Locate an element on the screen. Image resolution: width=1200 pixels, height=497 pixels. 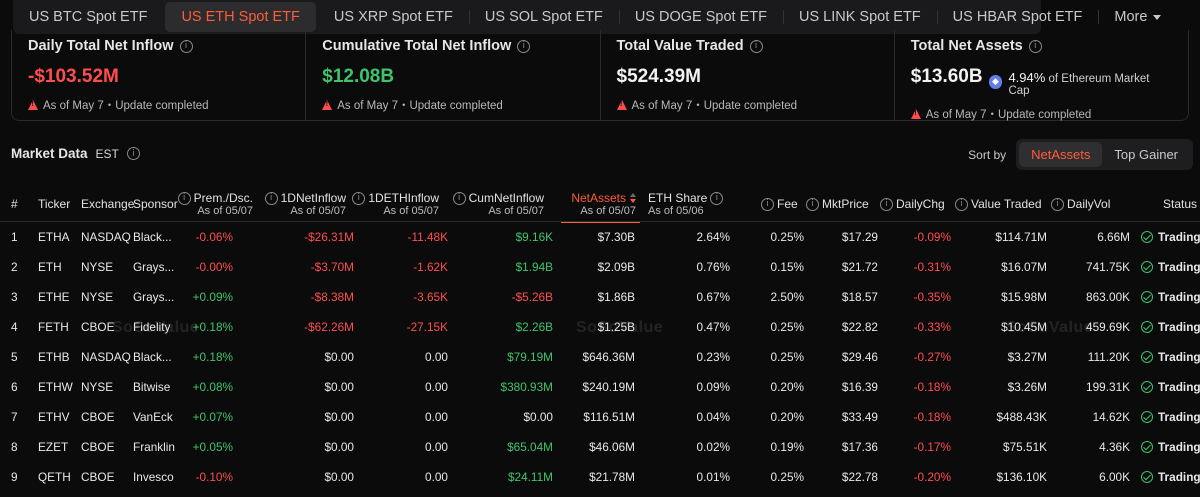
col-header-ticker: Ticker is located at coordinates (54, 204).